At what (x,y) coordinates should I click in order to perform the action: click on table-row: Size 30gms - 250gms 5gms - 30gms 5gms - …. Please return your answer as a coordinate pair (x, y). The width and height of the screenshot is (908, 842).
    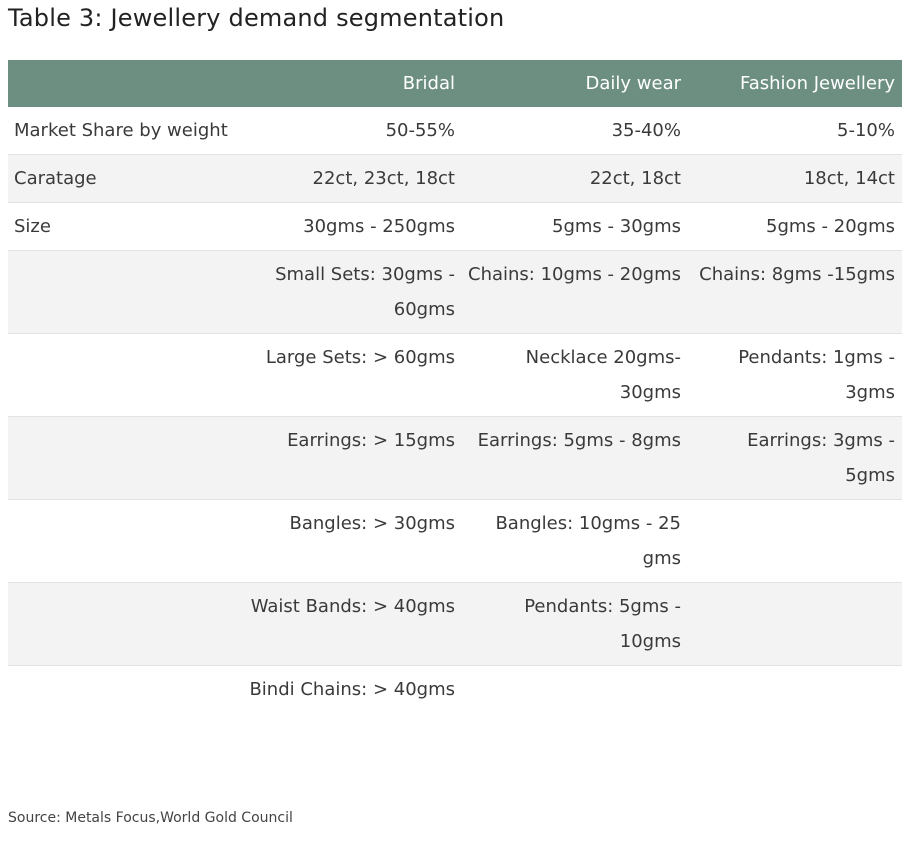
    Looking at the image, I should click on (455, 226).